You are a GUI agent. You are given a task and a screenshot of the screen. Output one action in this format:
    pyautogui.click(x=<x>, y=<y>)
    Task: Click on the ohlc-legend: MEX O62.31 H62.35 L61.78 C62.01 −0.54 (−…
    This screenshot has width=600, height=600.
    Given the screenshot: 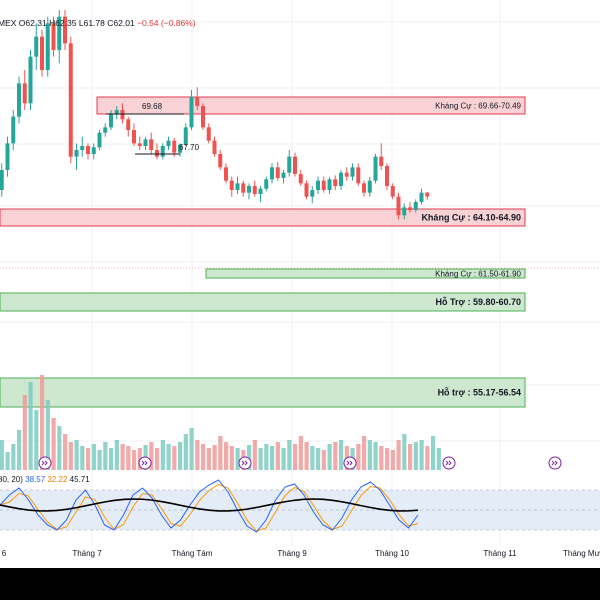 What is the action you would take?
    pyautogui.click(x=98, y=23)
    